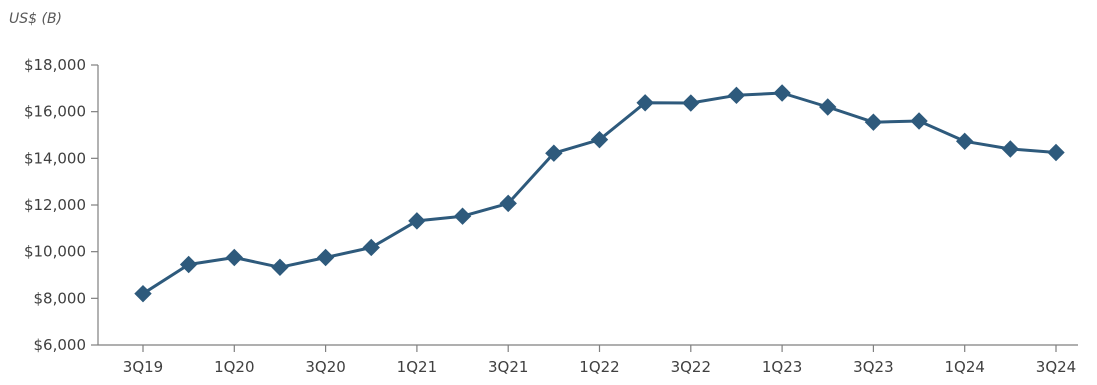 This screenshot has width=1097, height=385. Describe the element at coordinates (599, 367) in the screenshot. I see `x-tick-label: 1Q22` at that location.